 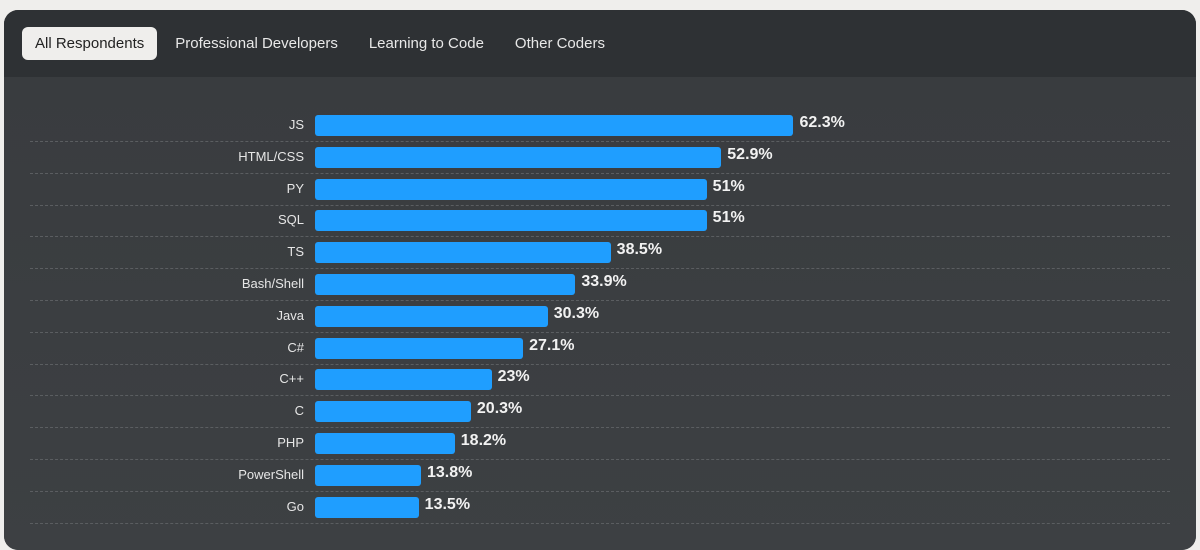 I want to click on bar-row: HTML/CSS 52.9%, so click(x=600, y=157).